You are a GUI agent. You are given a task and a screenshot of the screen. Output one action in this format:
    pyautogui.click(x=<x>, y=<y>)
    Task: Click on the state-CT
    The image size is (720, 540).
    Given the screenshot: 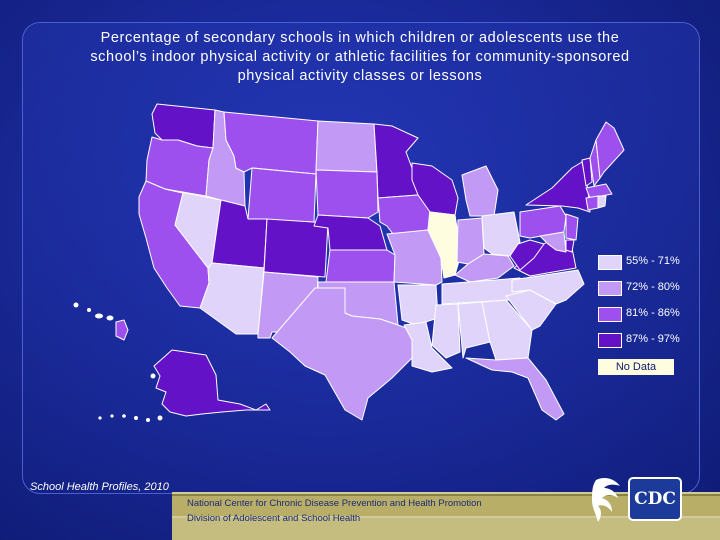 What is the action you would take?
    pyautogui.click(x=592, y=203)
    